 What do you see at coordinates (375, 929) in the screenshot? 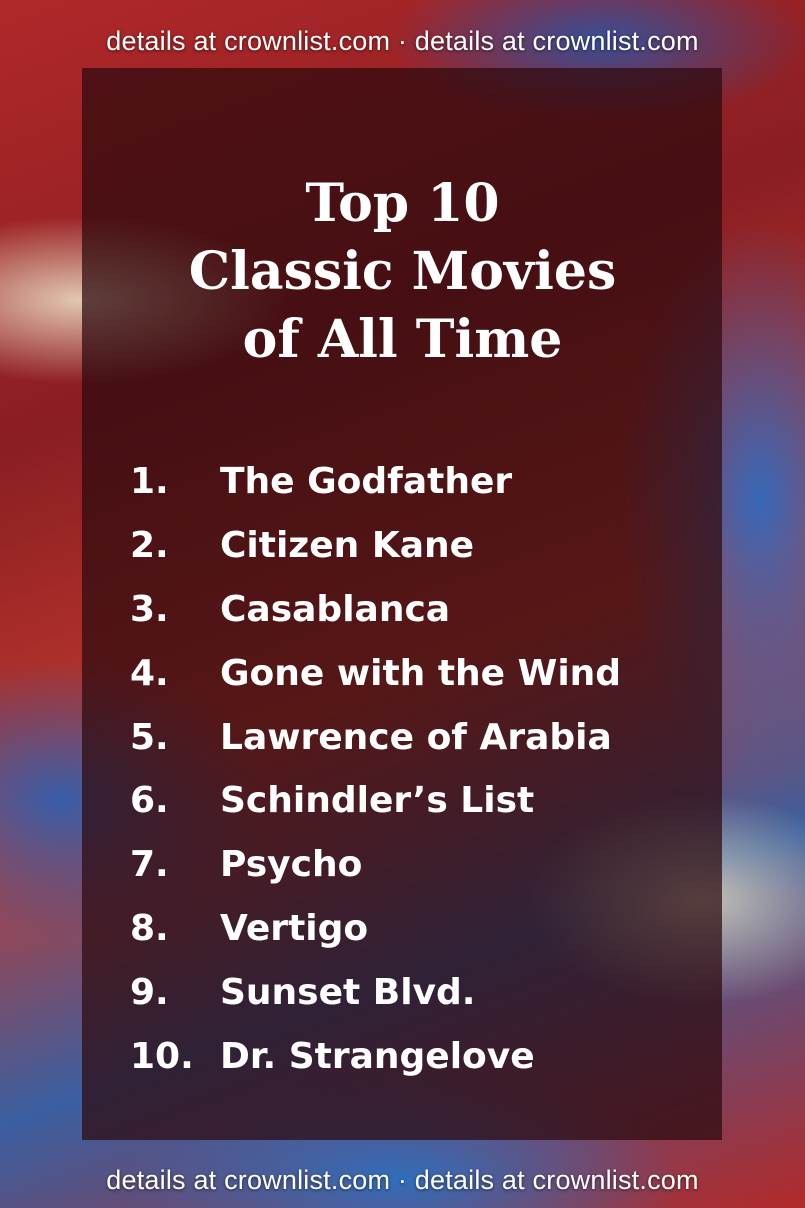
I see `list-item: 8. Vertigo` at bounding box center [375, 929].